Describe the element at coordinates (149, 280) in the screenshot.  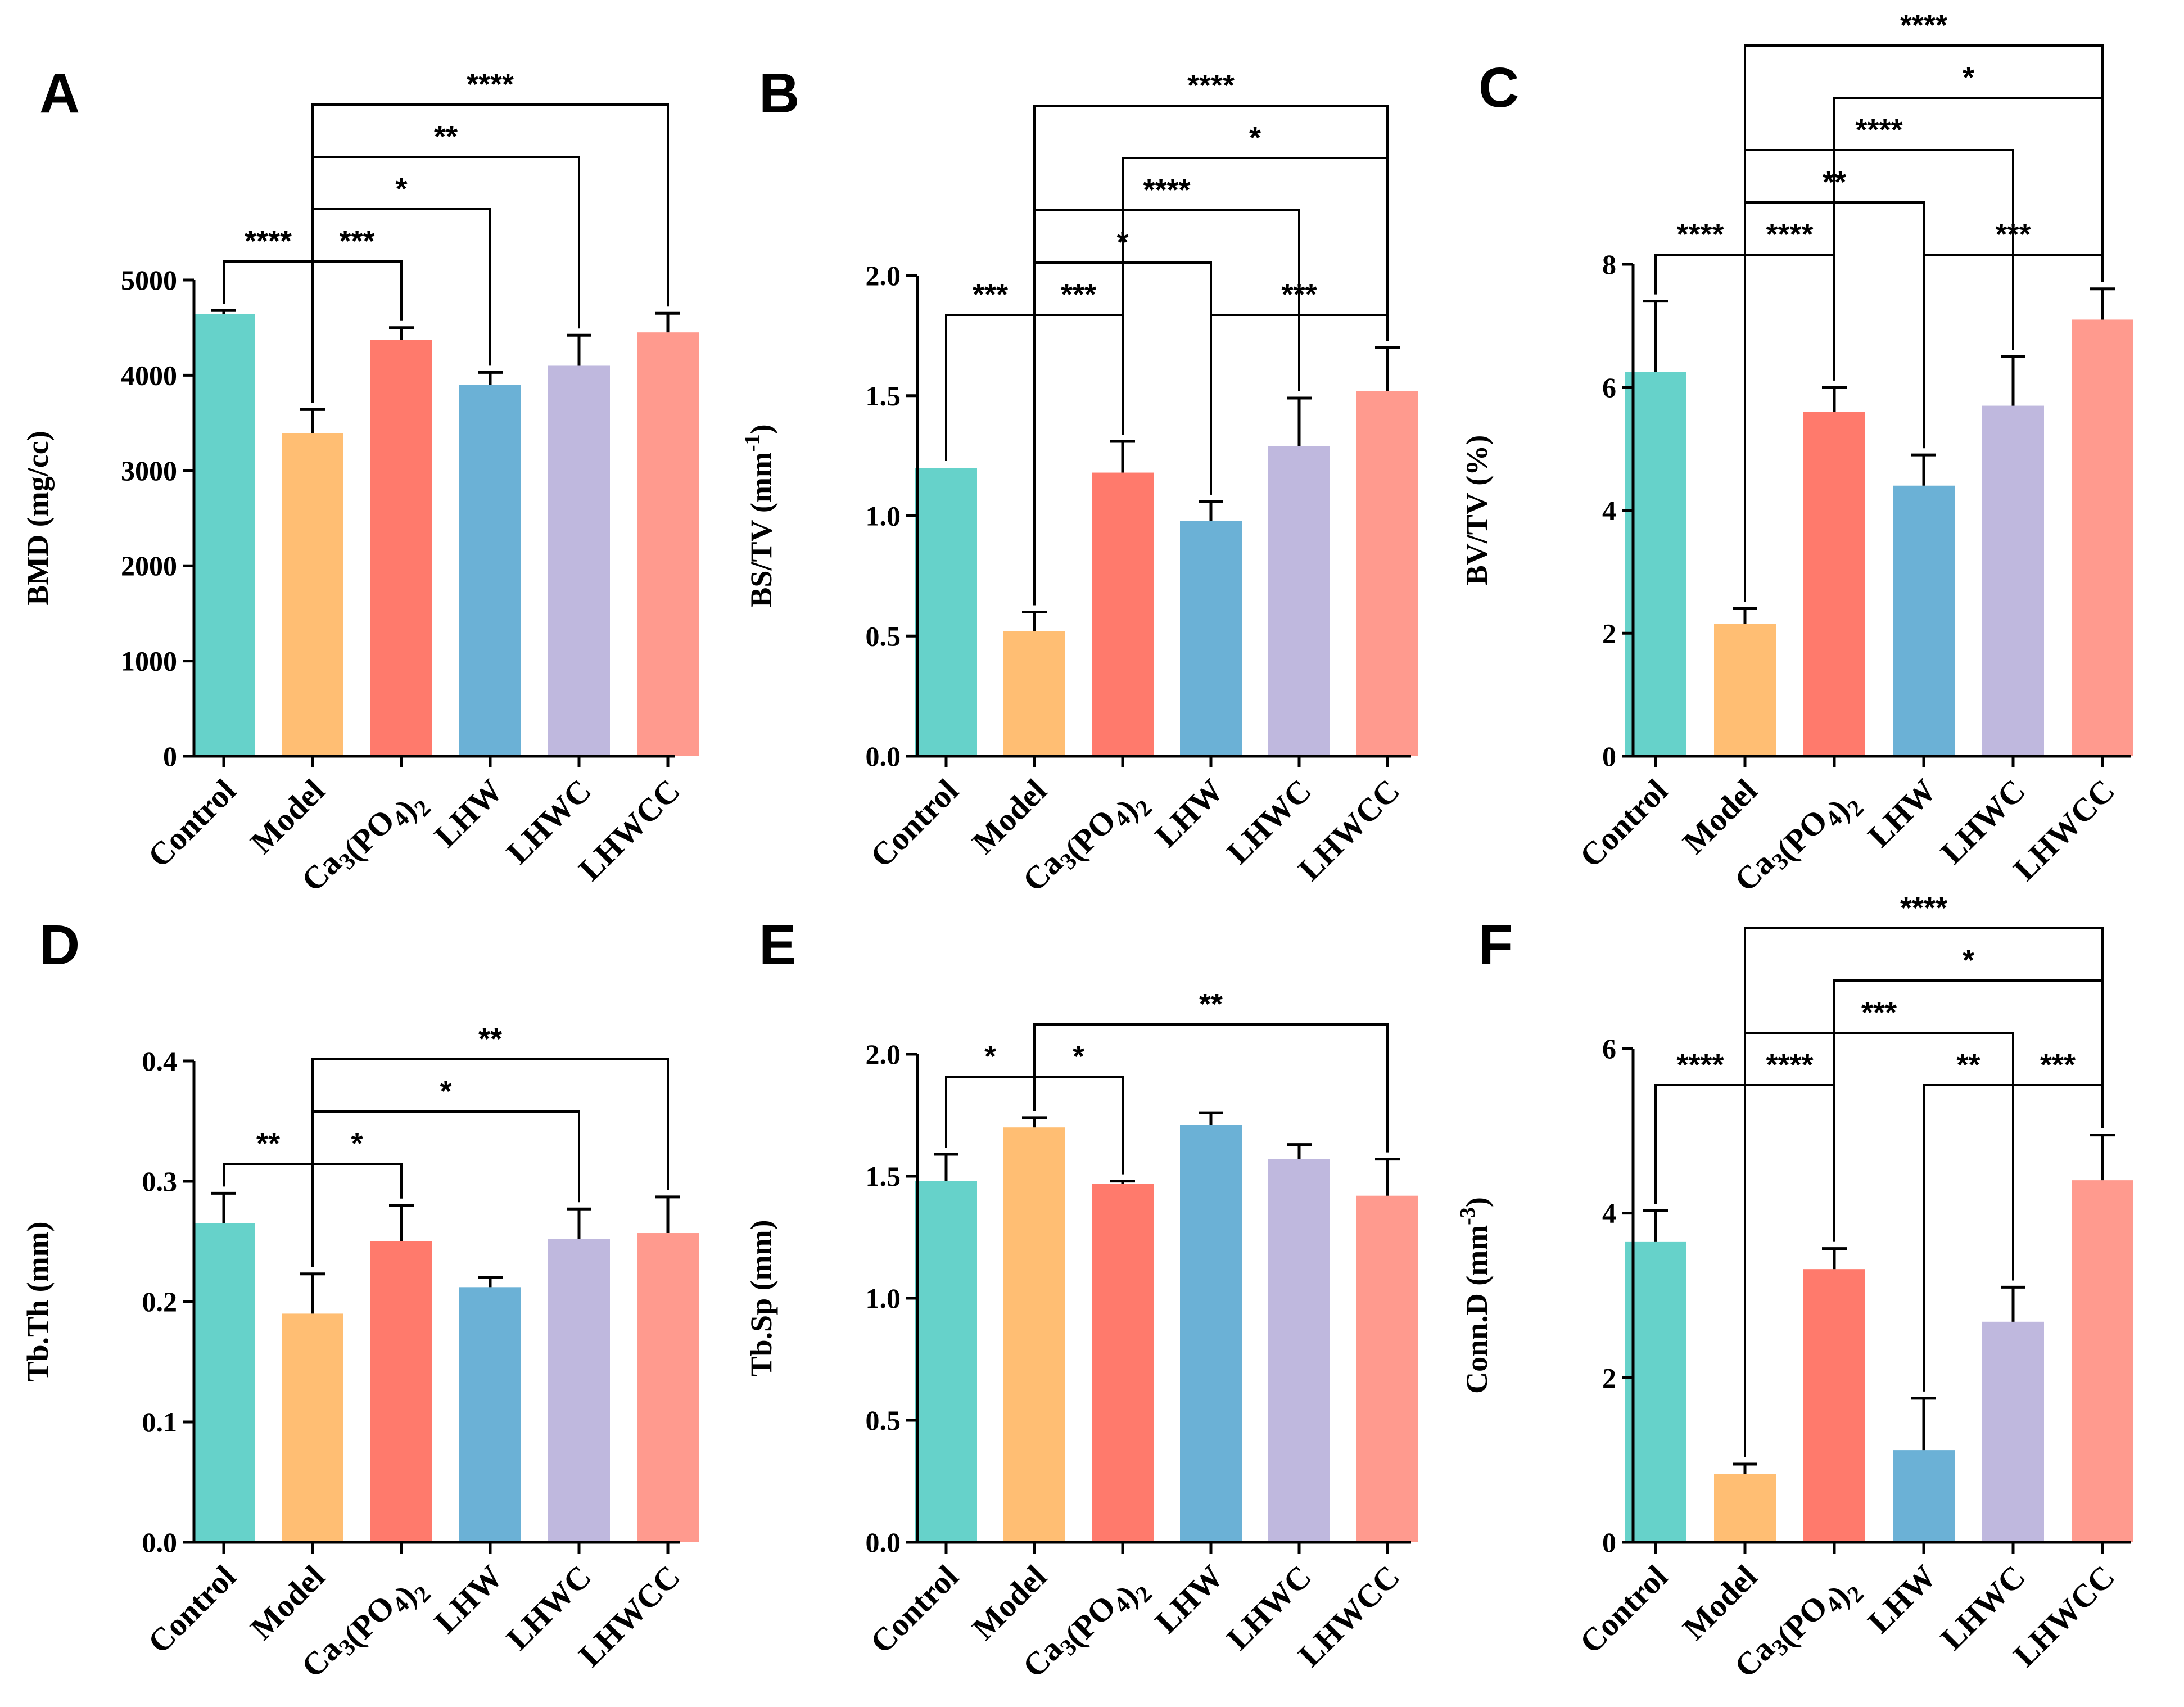
I see `y-tick-label: 5000` at that location.